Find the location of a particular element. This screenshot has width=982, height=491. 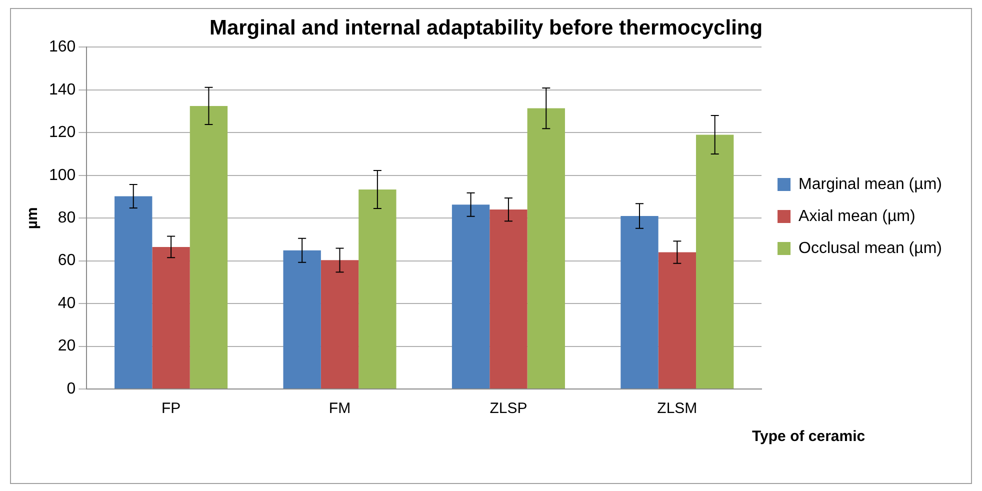

x-tick-label: FP is located at coordinates (171, 409).